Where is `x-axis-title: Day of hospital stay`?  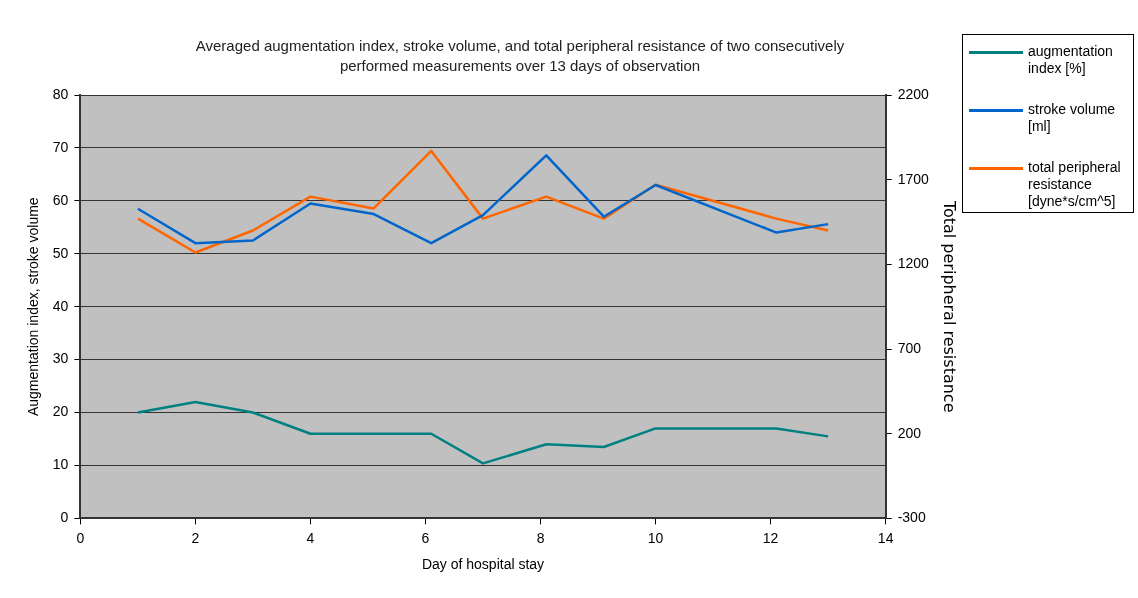
x-axis-title: Day of hospital stay is located at coordinates (483, 564).